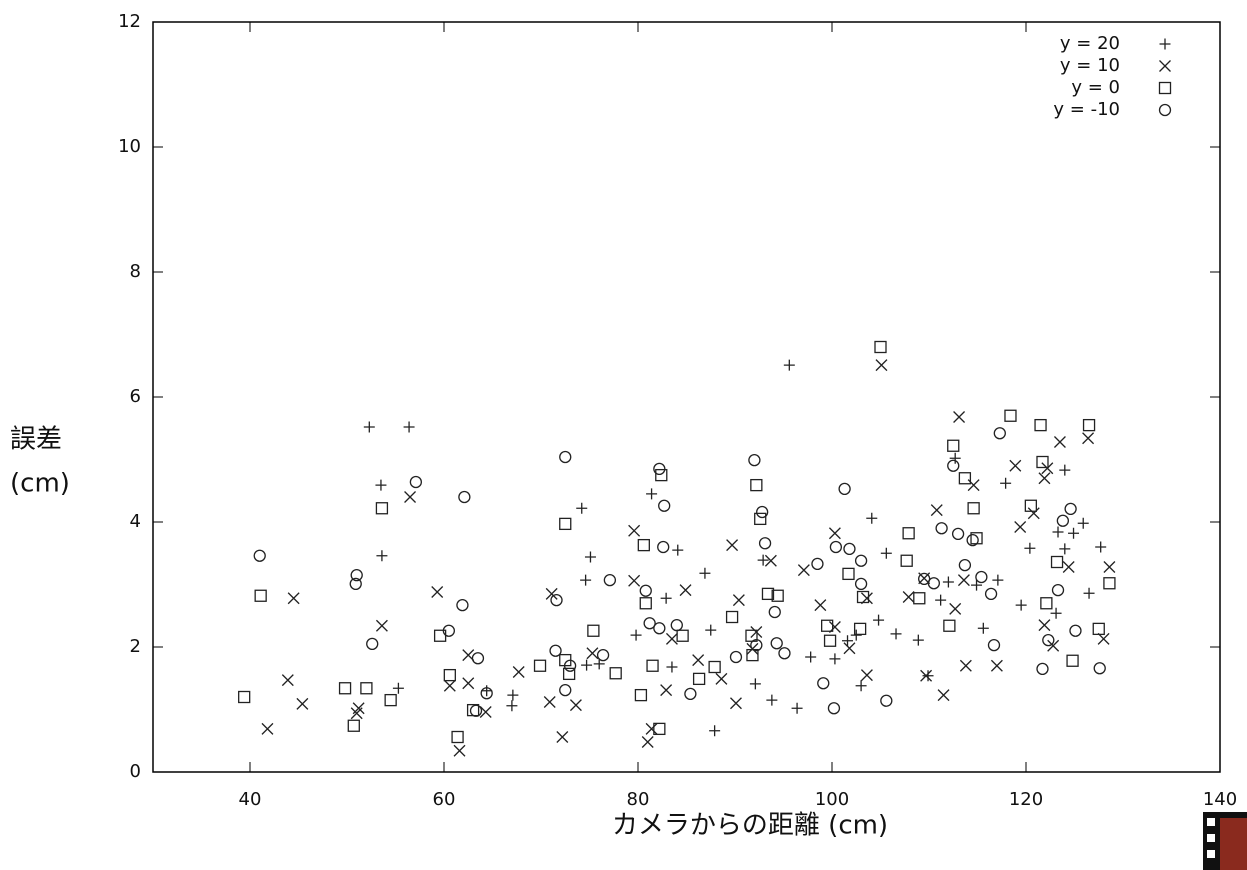 The height and width of the screenshot is (870, 1247). Describe the element at coordinates (1220, 799) in the screenshot. I see `x-tick-label: 140` at that location.